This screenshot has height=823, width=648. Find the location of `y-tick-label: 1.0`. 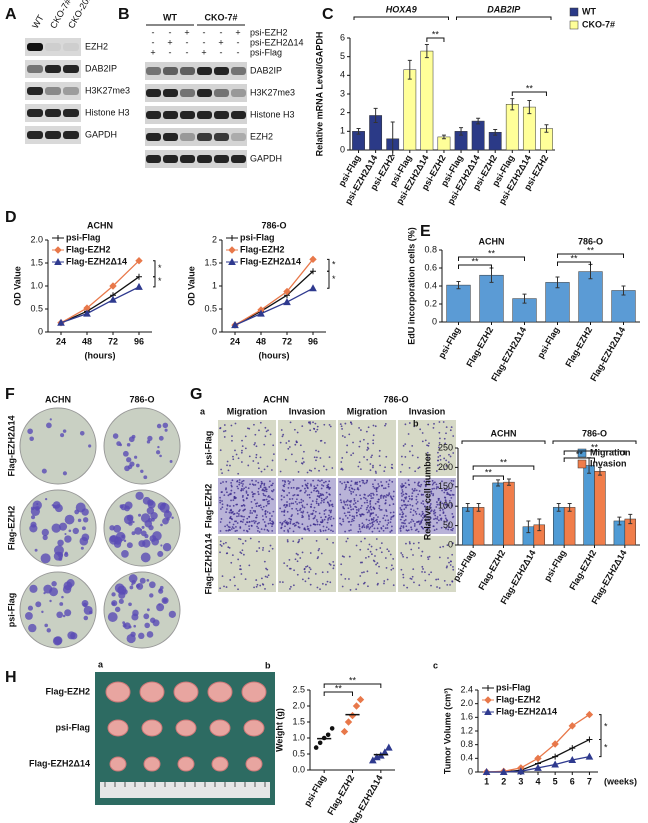

y-tick-label: 1.0 is located at coordinates (298, 737).